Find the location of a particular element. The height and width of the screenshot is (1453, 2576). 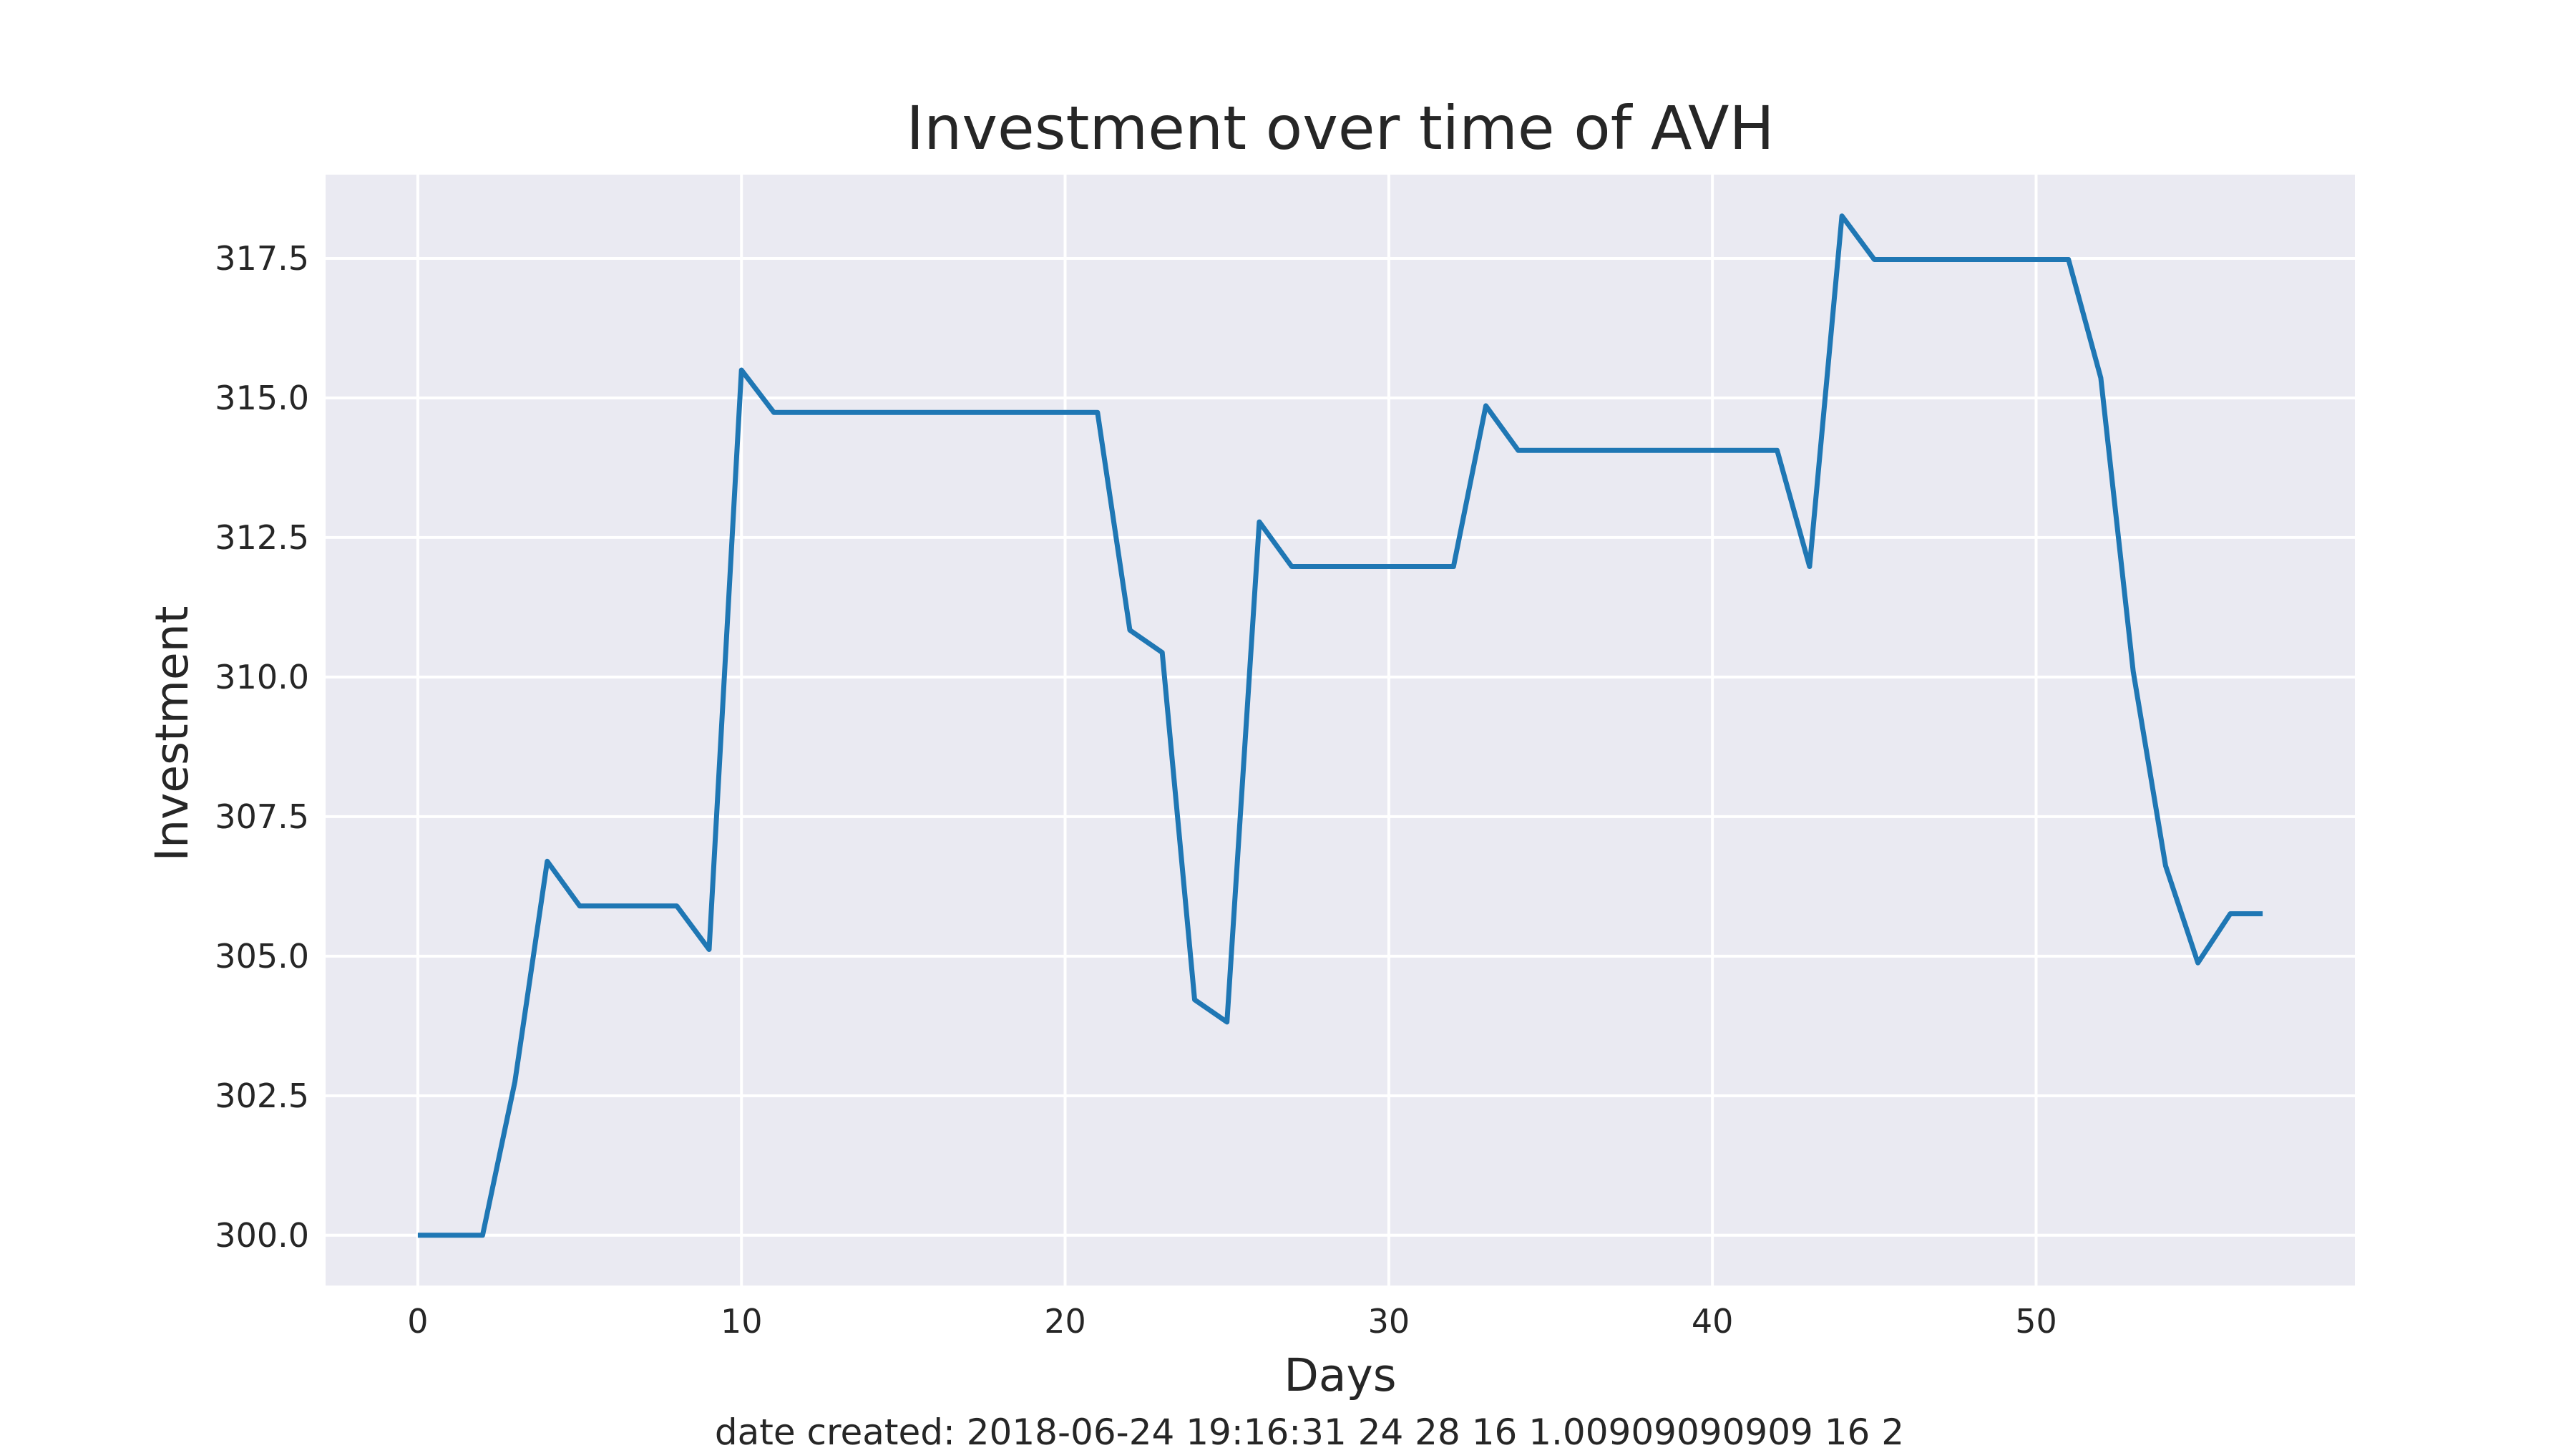

chart-title: Investment over time of AVH is located at coordinates (1340, 128).